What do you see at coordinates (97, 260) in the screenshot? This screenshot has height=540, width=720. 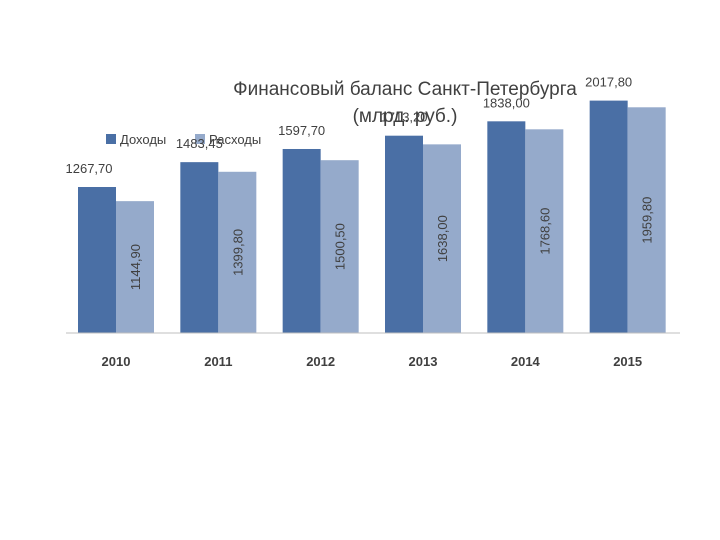 I see `bar-income-2010` at bounding box center [97, 260].